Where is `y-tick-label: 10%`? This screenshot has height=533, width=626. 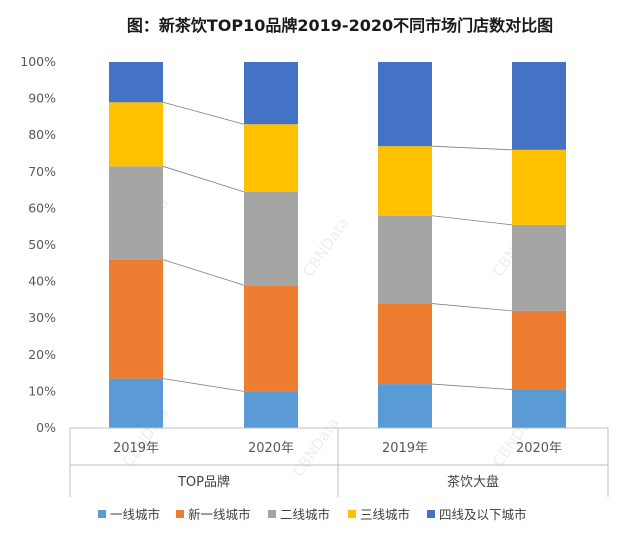 y-tick-label: 10% is located at coordinates (42, 390).